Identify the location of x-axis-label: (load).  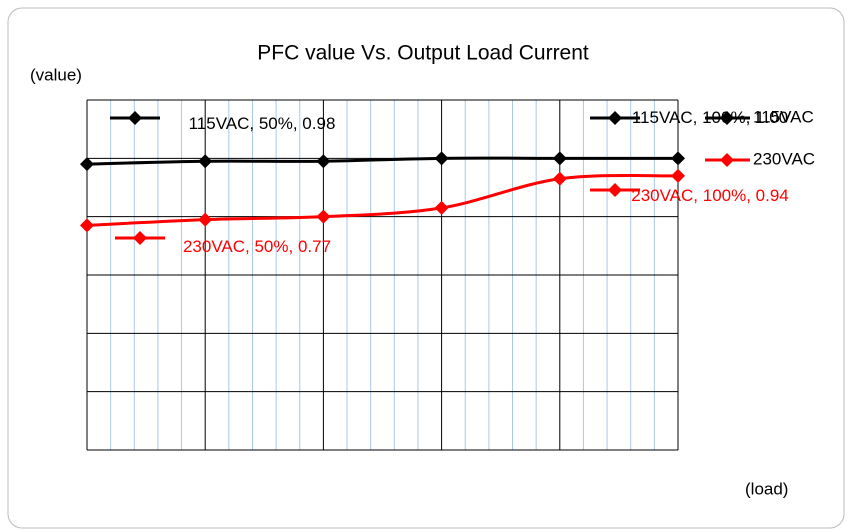
(766, 488).